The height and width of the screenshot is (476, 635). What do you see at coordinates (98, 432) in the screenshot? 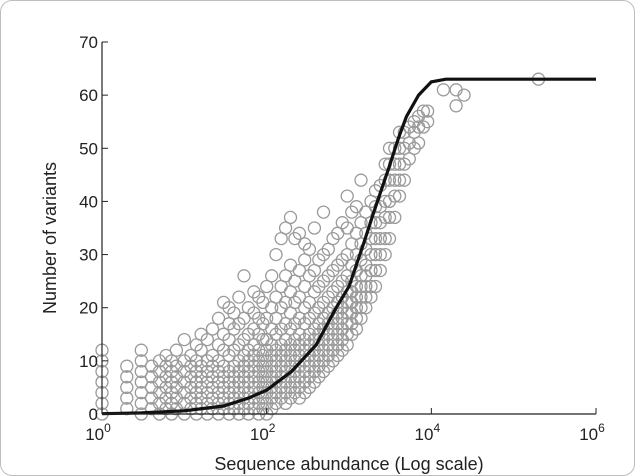
I see `x-tick-label: 10⁰` at bounding box center [98, 432].